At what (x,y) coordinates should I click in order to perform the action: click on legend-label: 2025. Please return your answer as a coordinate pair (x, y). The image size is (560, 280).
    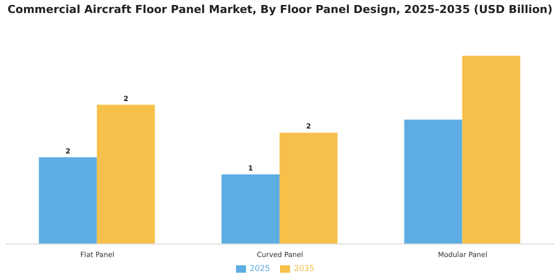
    Looking at the image, I should click on (260, 269).